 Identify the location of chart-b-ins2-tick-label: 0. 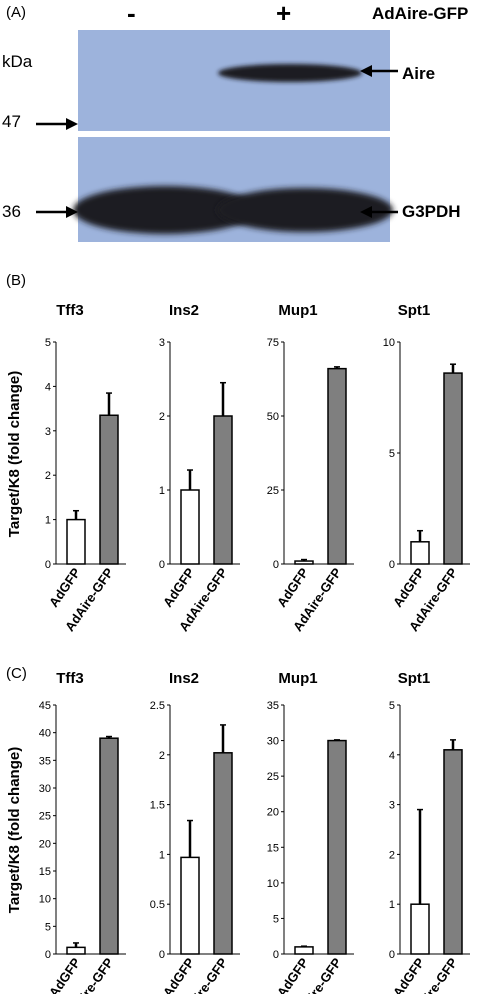
(162, 565).